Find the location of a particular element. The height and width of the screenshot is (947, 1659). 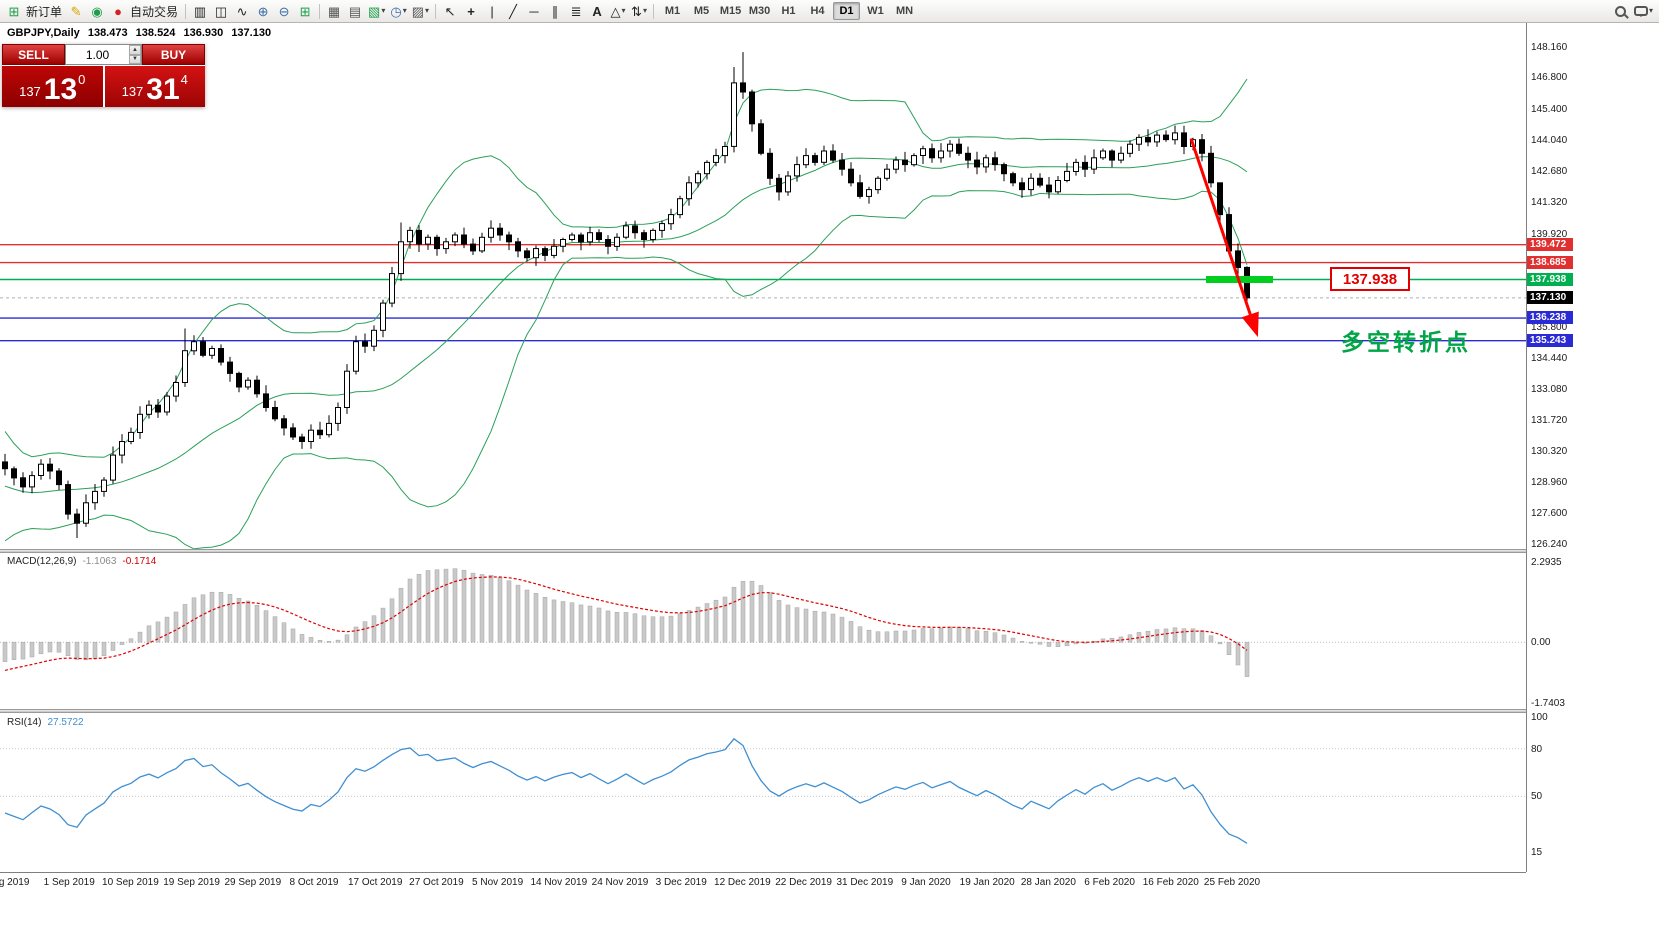

macd-value: -1.1063 is located at coordinates (99, 561).